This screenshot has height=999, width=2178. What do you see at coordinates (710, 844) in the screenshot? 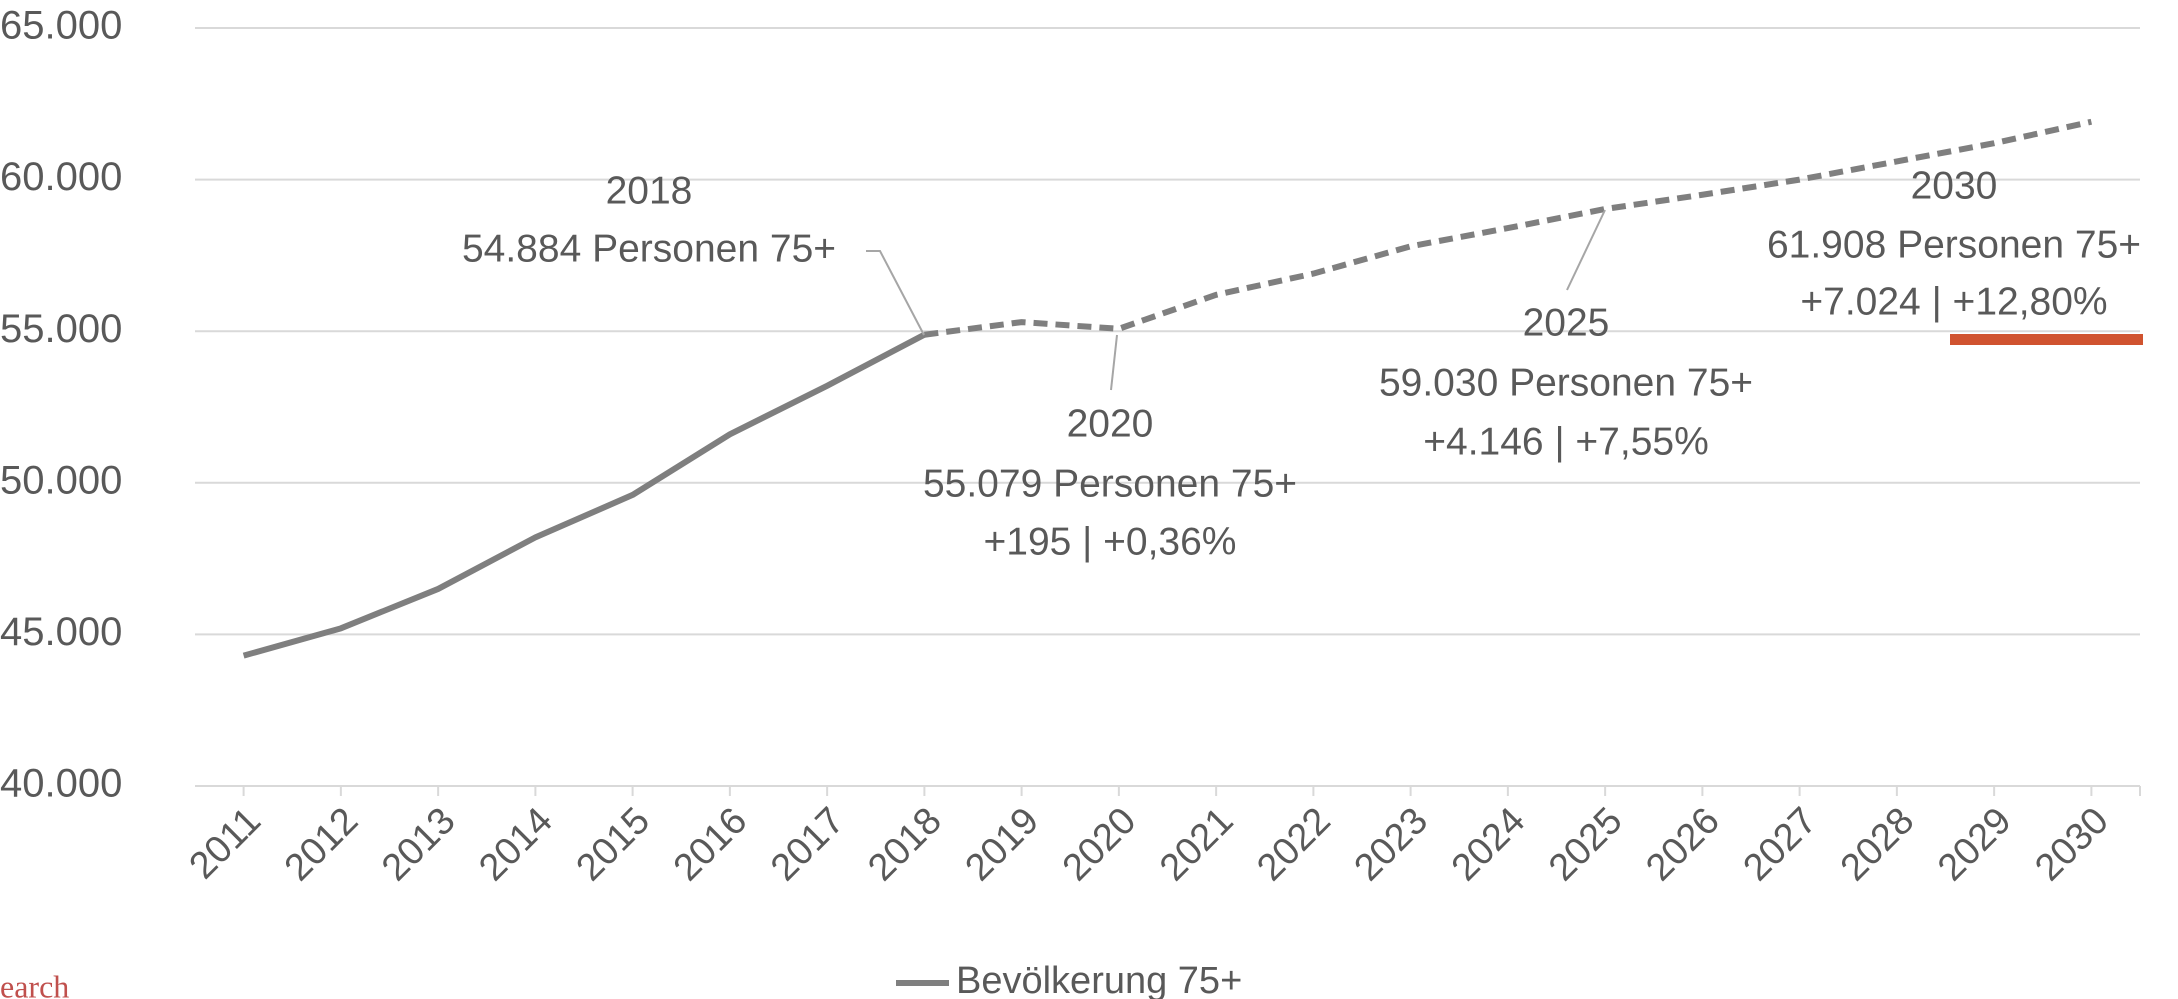
I see `x-tick-label: 2016` at bounding box center [710, 844].